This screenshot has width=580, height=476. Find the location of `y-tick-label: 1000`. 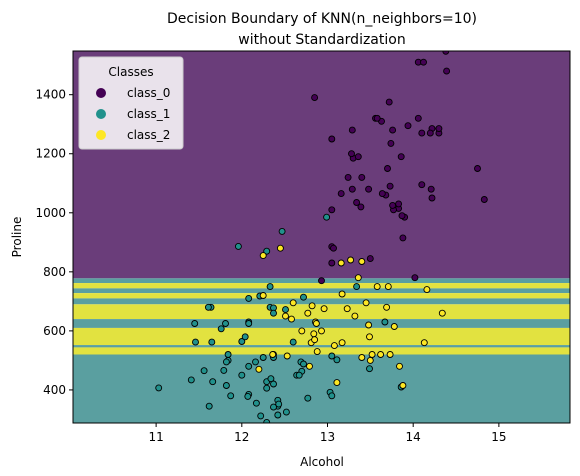

y-tick-label: 1000 is located at coordinates (50, 213).